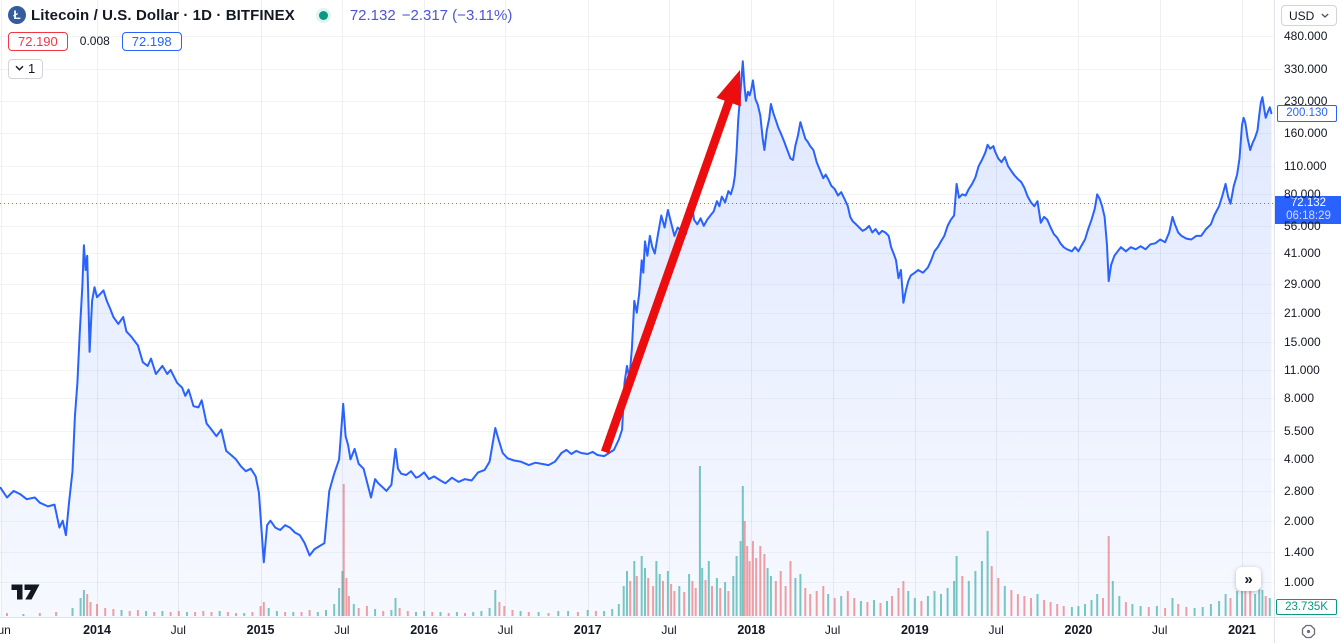 This screenshot has width=1341, height=643. What do you see at coordinates (151, 41) in the screenshot?
I see `ask-button: 72.198` at bounding box center [151, 41].